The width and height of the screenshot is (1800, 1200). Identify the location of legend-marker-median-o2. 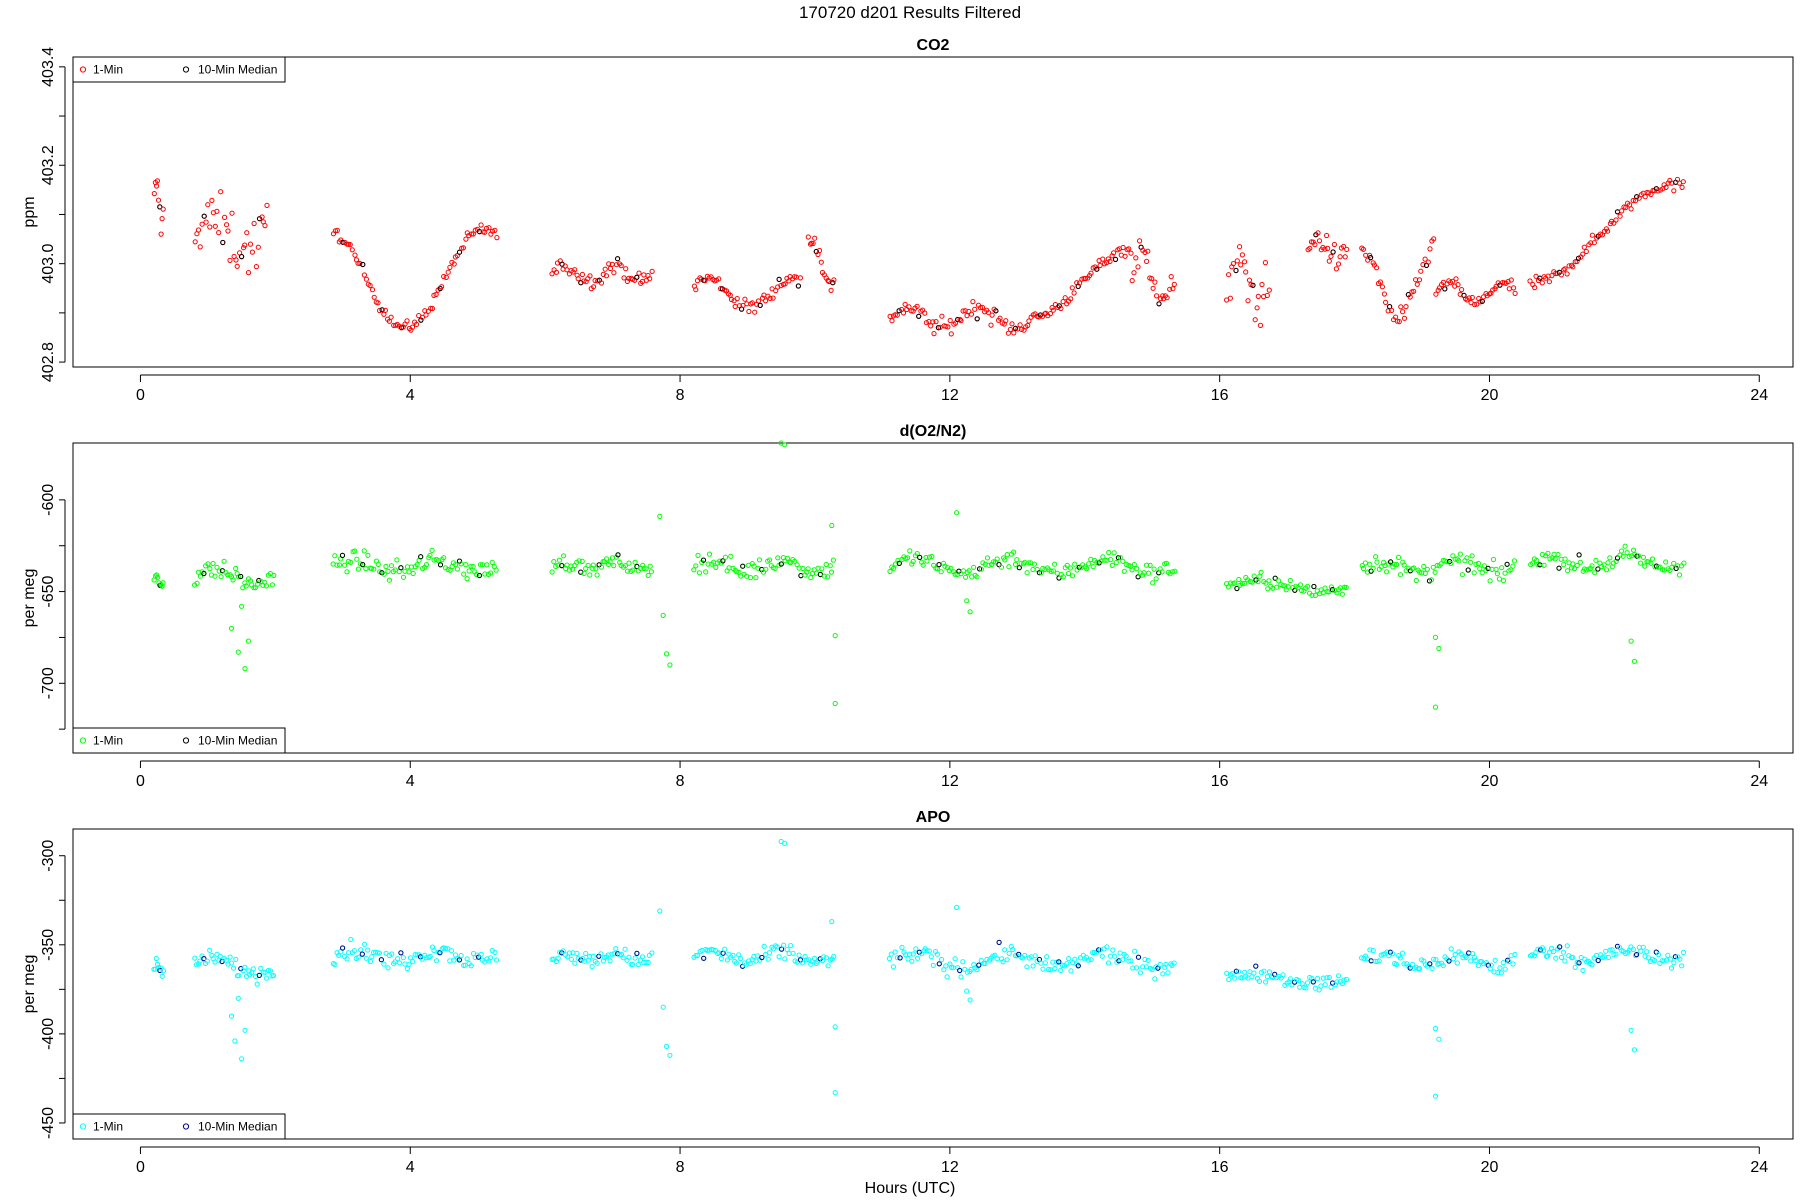
(186, 740).